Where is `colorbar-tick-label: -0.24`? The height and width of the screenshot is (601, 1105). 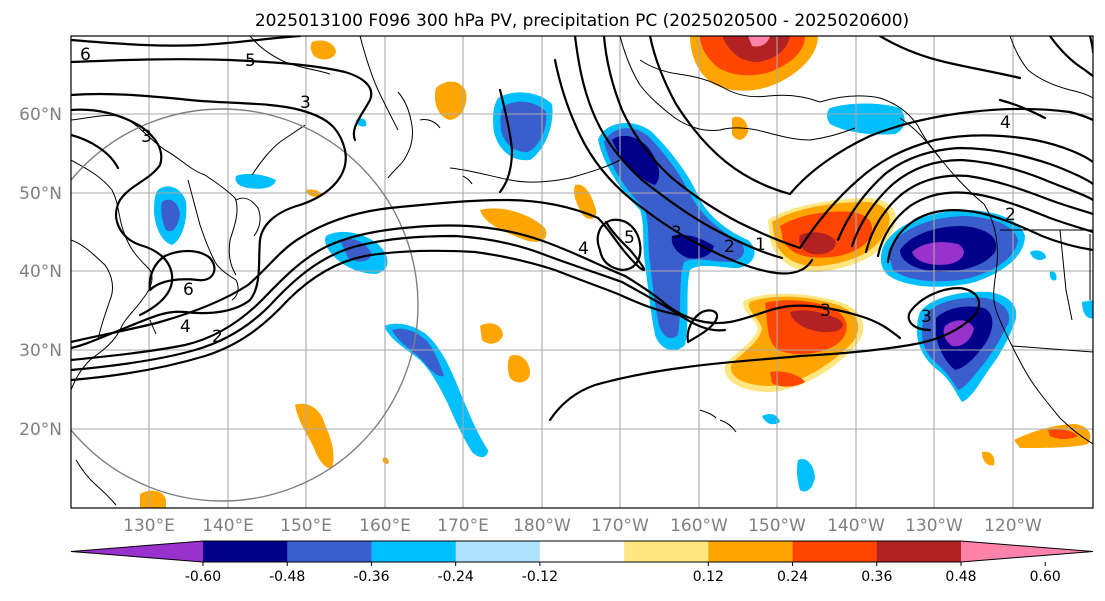 colorbar-tick-label: -0.24 is located at coordinates (456, 577).